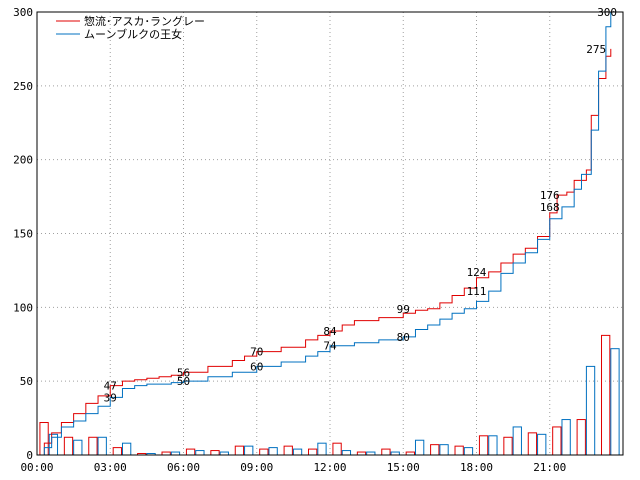 This screenshot has width=640, height=480. What do you see at coordinates (330, 346) in the screenshot?
I see `data-label: 74` at bounding box center [330, 346].